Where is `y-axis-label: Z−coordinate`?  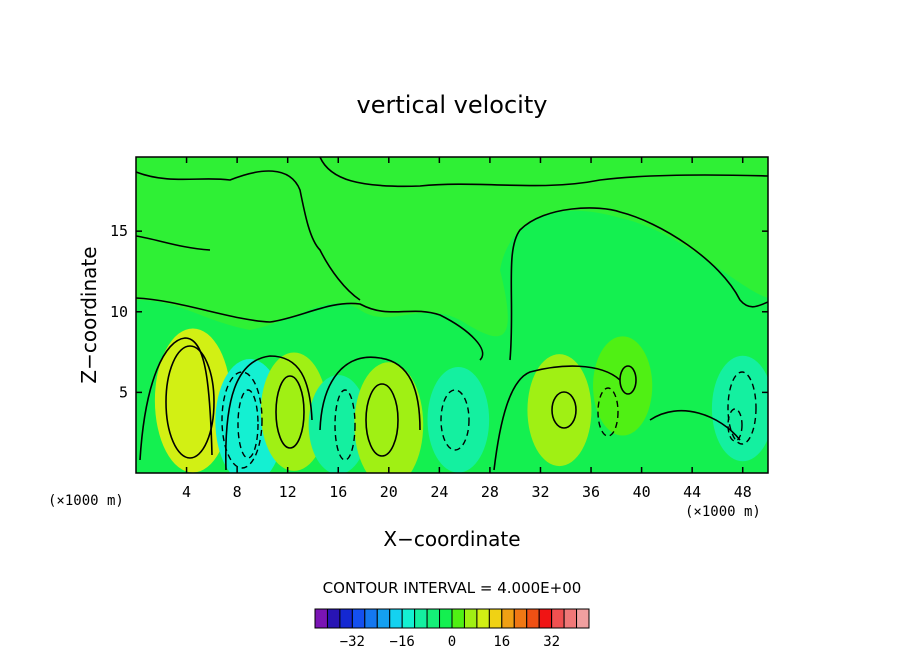
y-axis-label: Z−coordinate is located at coordinates (89, 314).